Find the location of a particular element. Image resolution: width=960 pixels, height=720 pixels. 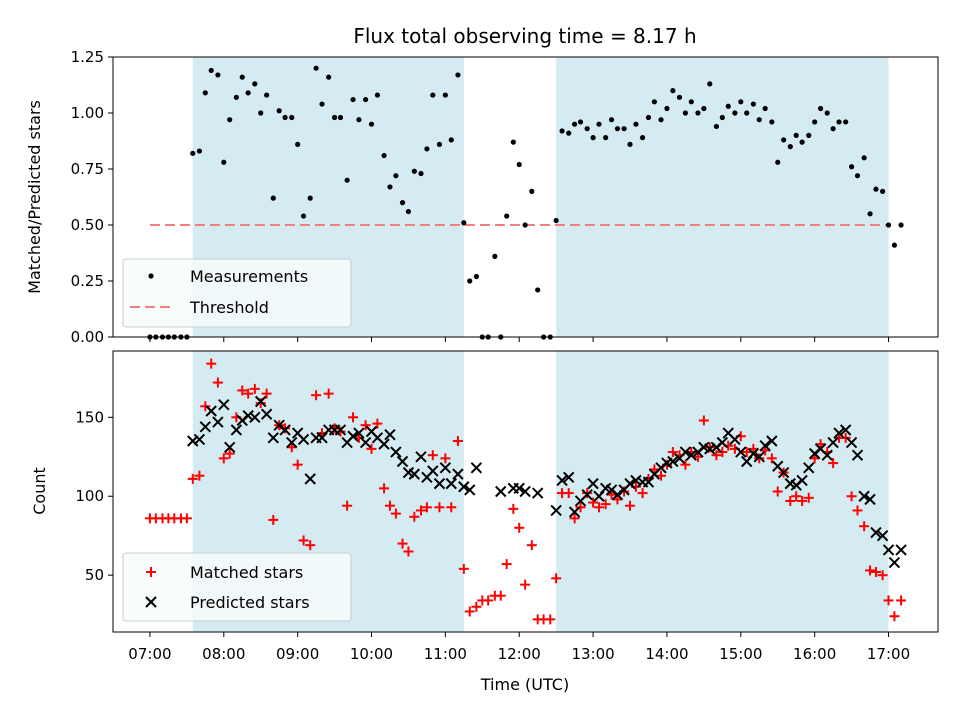

top-y-axis-label: Matched/Predicted stars is located at coordinates (34, 197).